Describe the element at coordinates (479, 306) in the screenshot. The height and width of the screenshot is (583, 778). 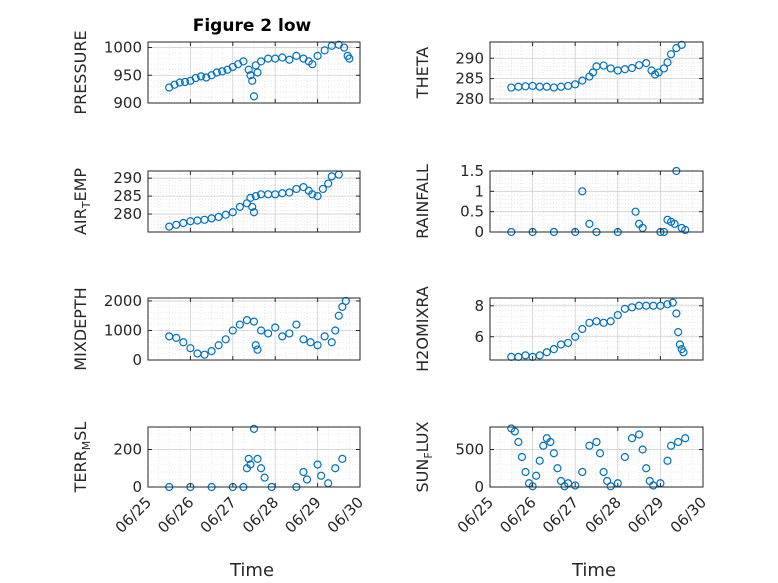
I see `y-tick-label: 8` at that location.